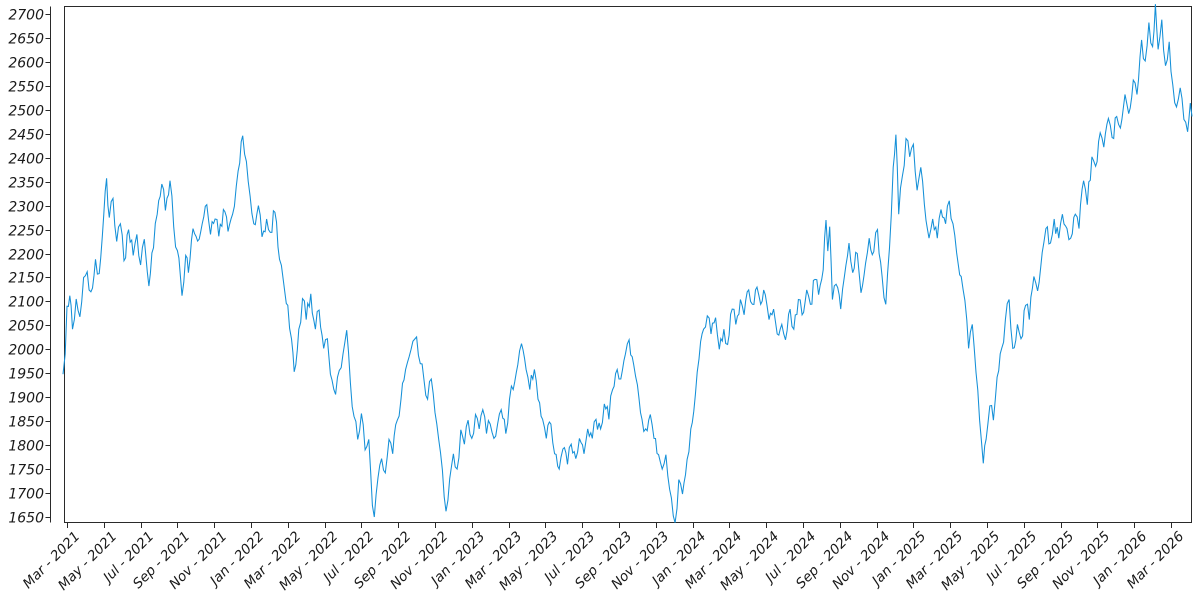  What do you see at coordinates (26, 399) in the screenshot?
I see `y-tick-label: 1900` at bounding box center [26, 399].